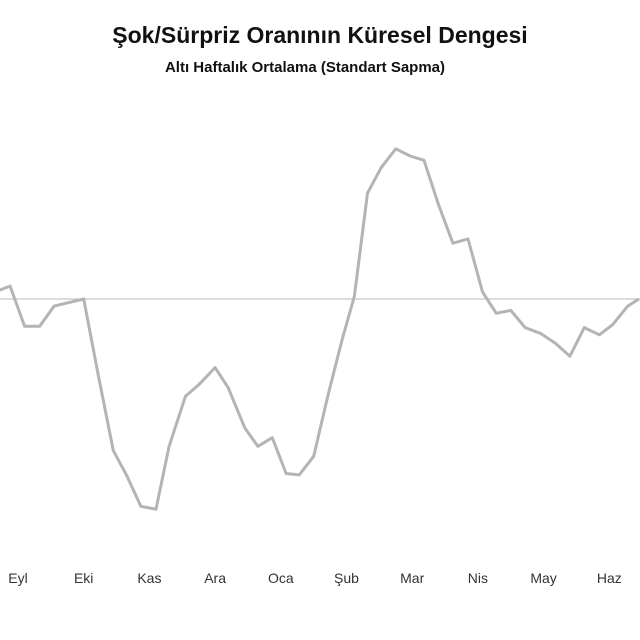 Image resolution: width=640 pixels, height=640 pixels. Describe the element at coordinates (305, 67) in the screenshot. I see `chart-subtitle: Altı Haftalık Ortalama (Standart Sapma)` at that location.